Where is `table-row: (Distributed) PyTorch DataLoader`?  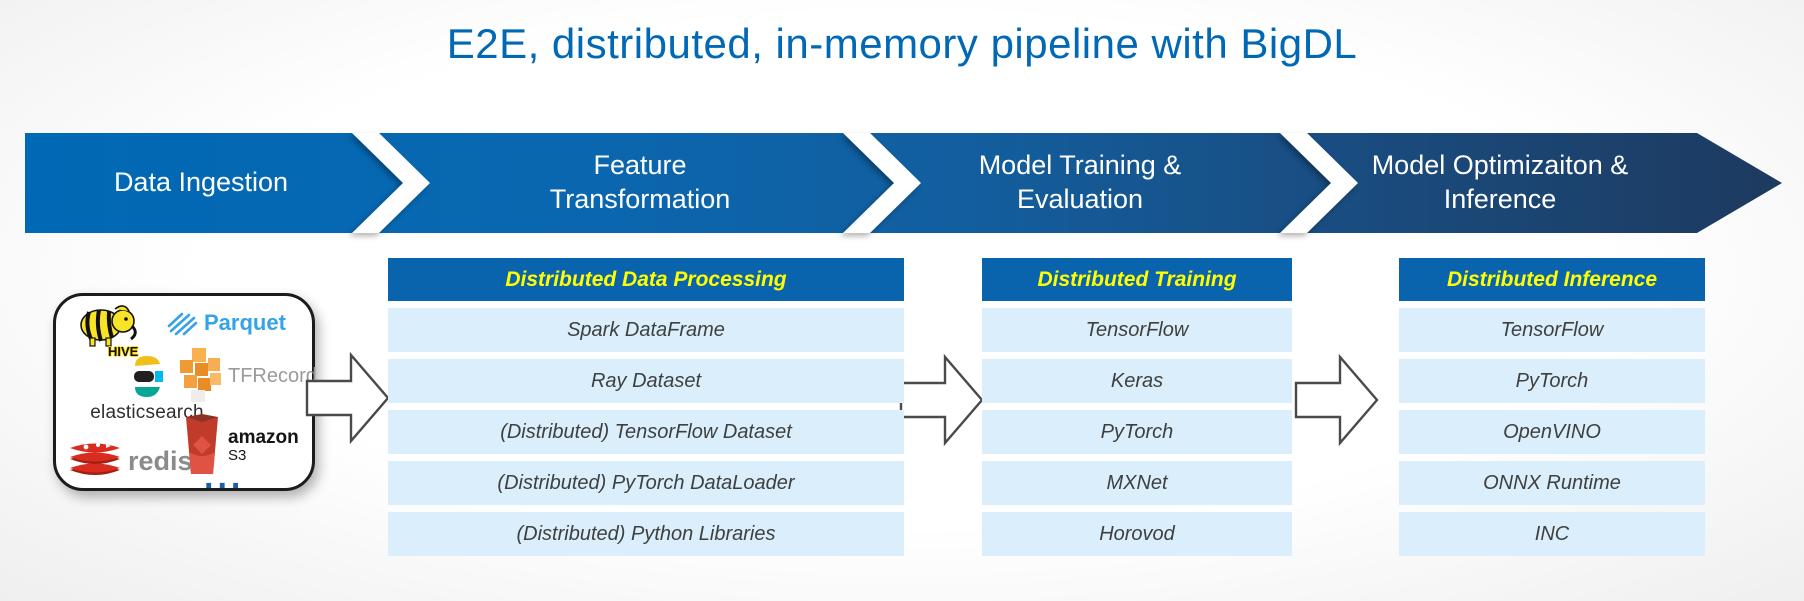
table-row: (Distributed) PyTorch DataLoader is located at coordinates (646, 483).